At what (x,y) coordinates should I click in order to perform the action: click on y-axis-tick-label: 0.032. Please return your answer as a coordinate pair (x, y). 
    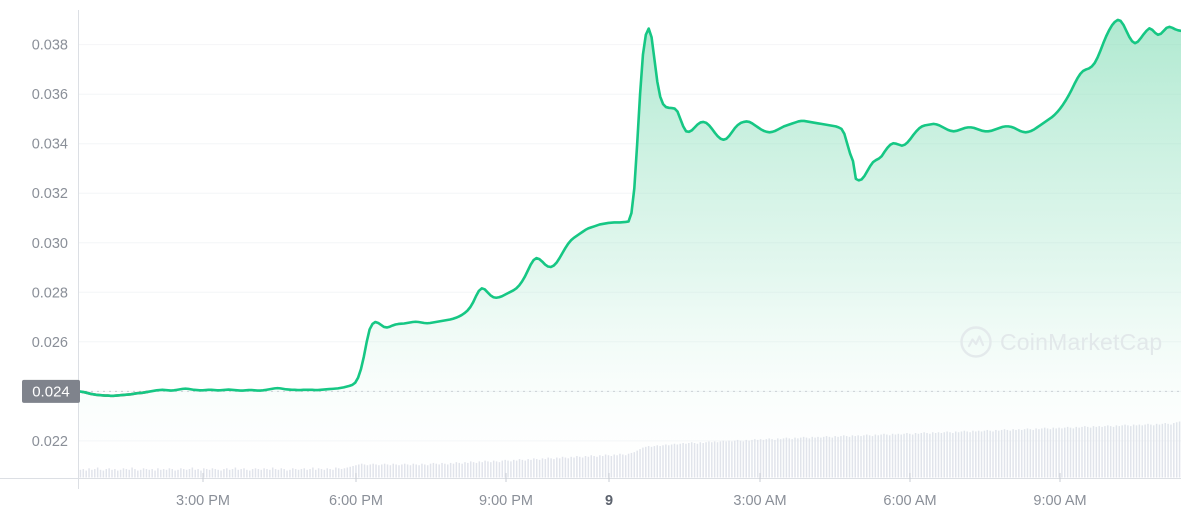
    Looking at the image, I should click on (50, 194).